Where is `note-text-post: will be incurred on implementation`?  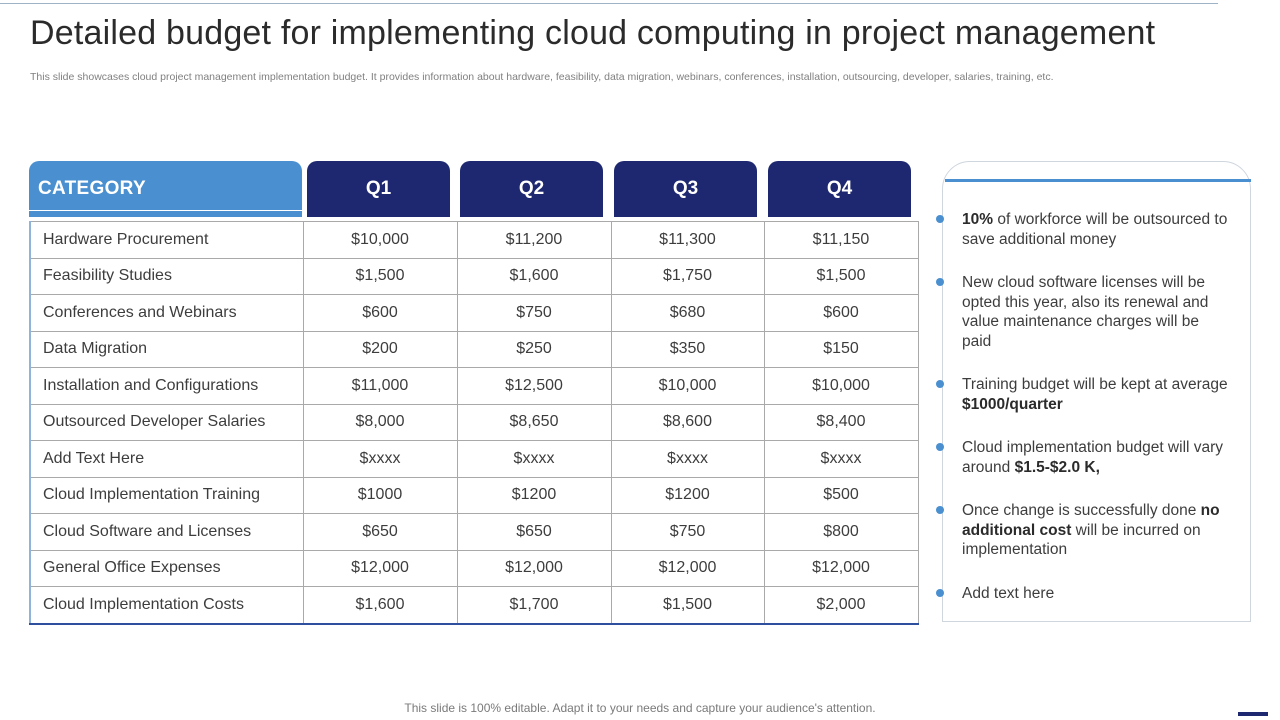 note-text-post: will be incurred on implementation is located at coordinates (1081, 540).